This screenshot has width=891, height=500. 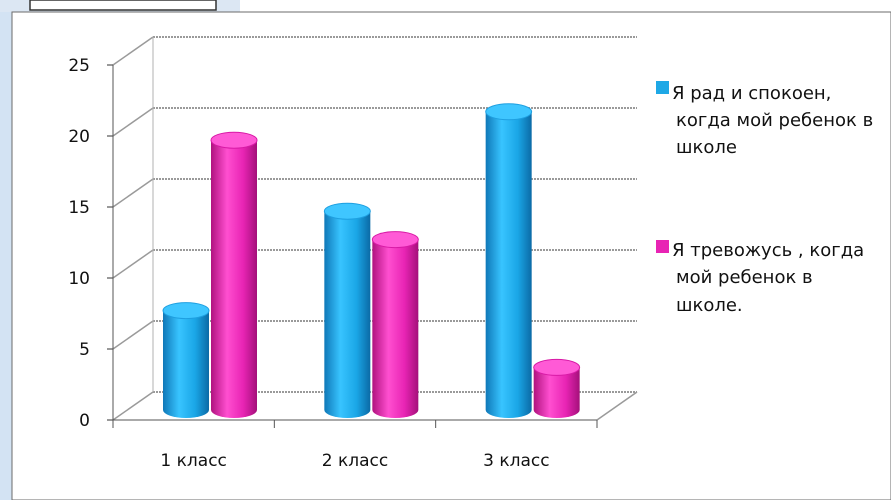 What do you see at coordinates (79, 66) in the screenshot?
I see `y-tick-label: 25` at bounding box center [79, 66].